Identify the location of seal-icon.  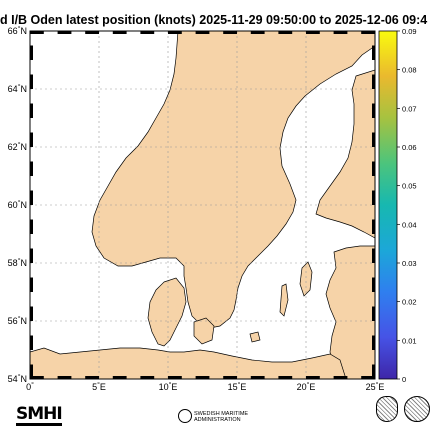
(417, 409).